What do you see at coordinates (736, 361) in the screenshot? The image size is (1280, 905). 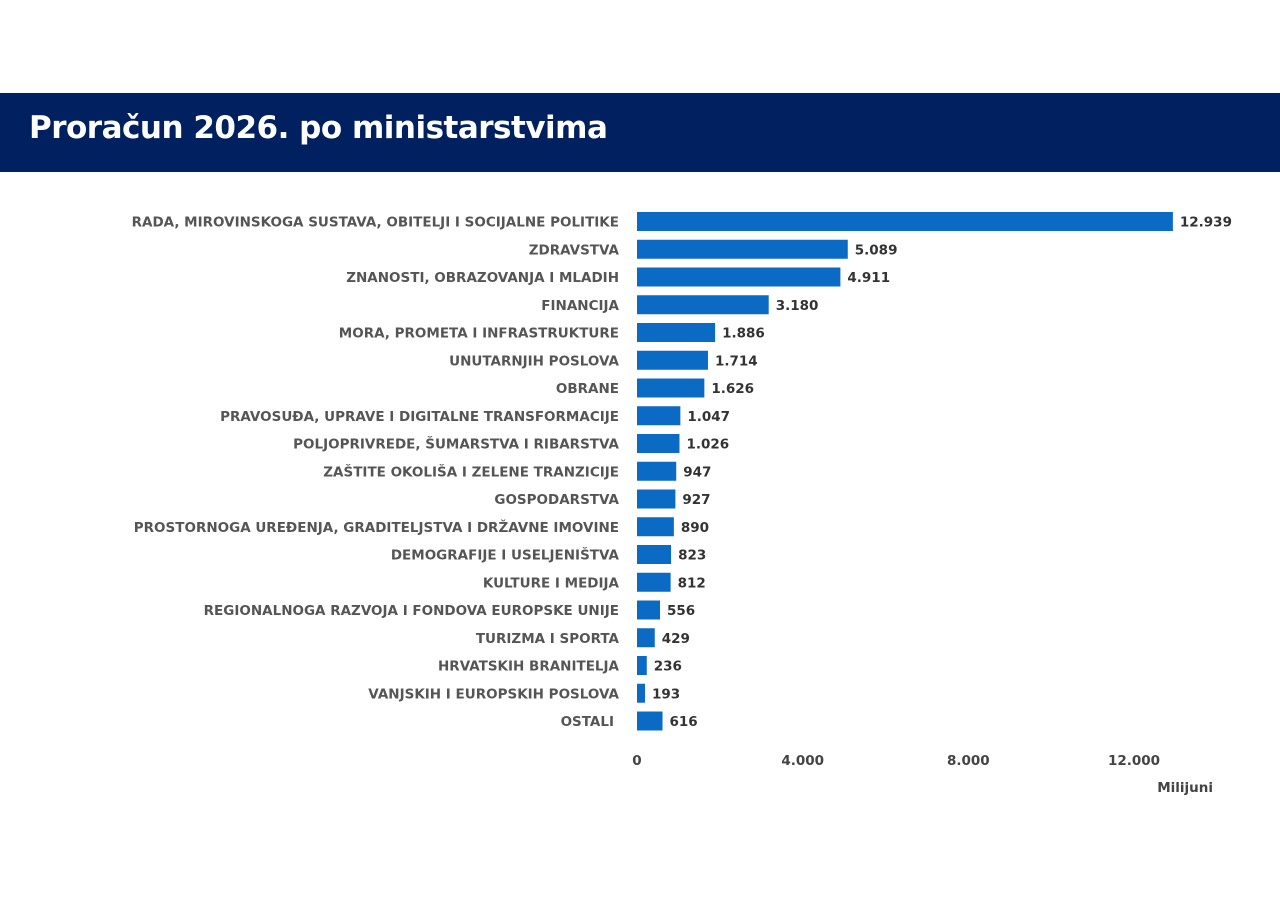 I see `value-label: 1.714` at bounding box center [736, 361].